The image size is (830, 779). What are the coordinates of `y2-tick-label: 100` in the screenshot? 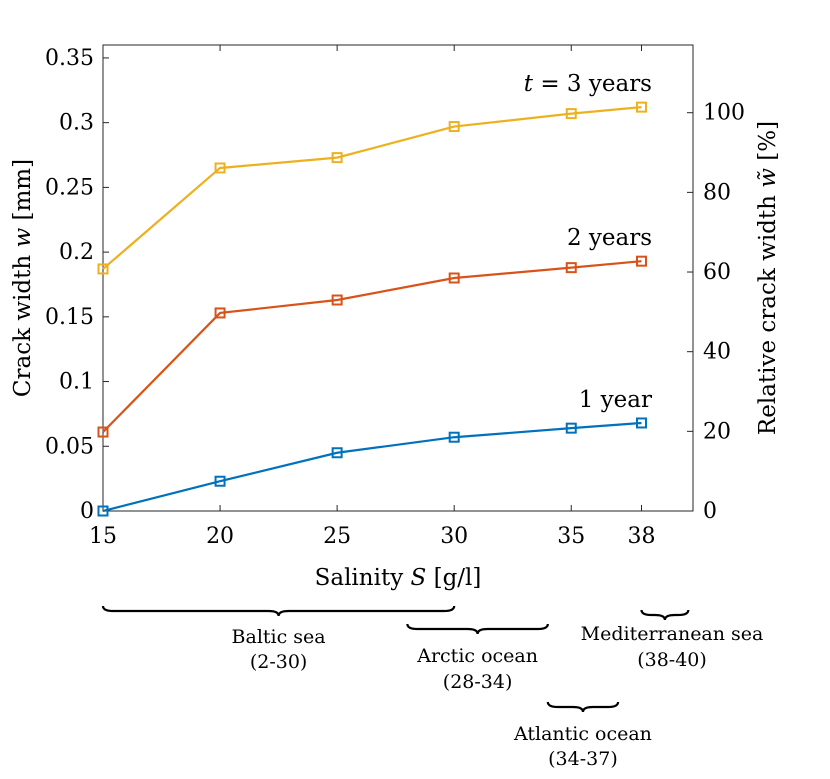 It's located at (724, 113).